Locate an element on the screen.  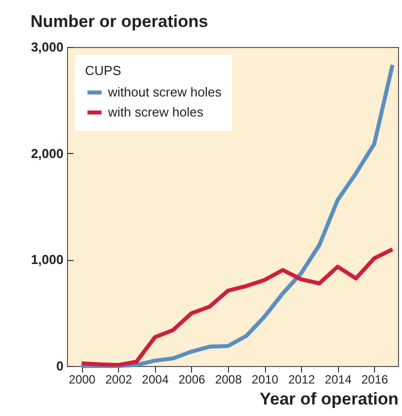
x-tick-label: 2004 is located at coordinates (155, 379).